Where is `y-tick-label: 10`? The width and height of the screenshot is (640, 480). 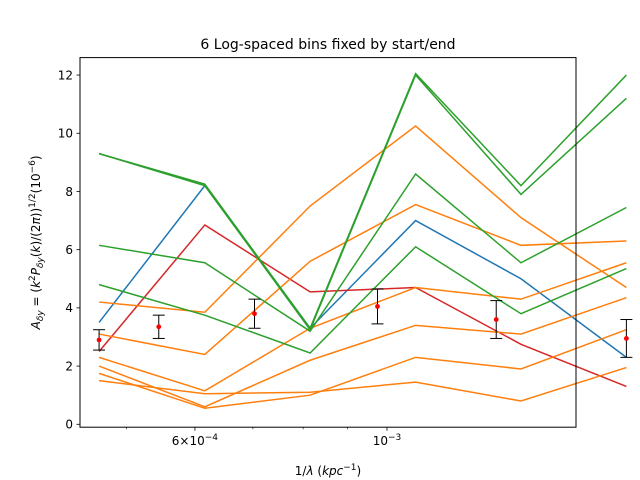 y-tick-label: 10 is located at coordinates (65, 134).